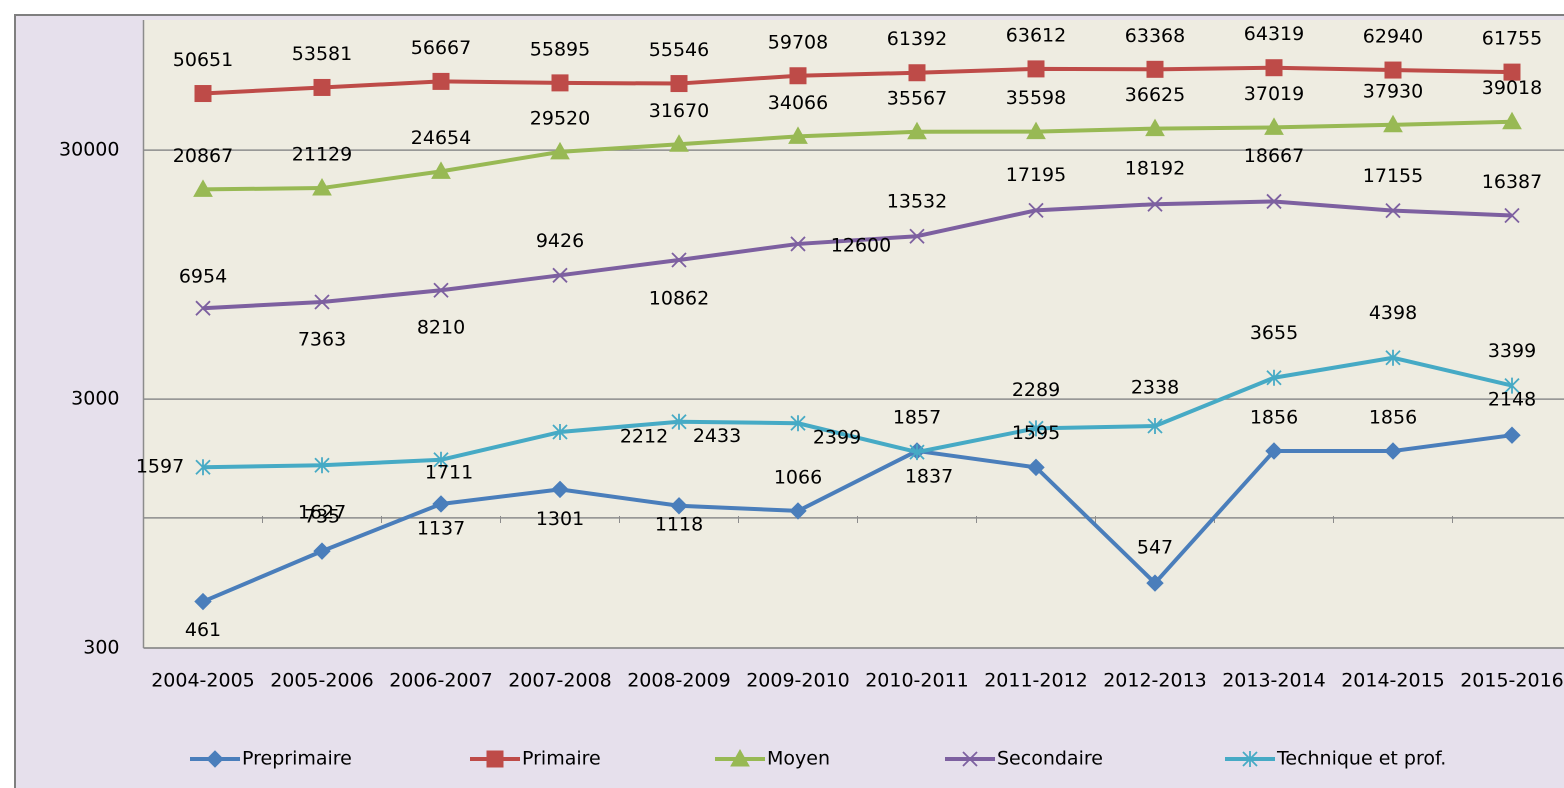 The image size is (1564, 788). I want to click on x-tick-label: 2007-2008, so click(560, 681).